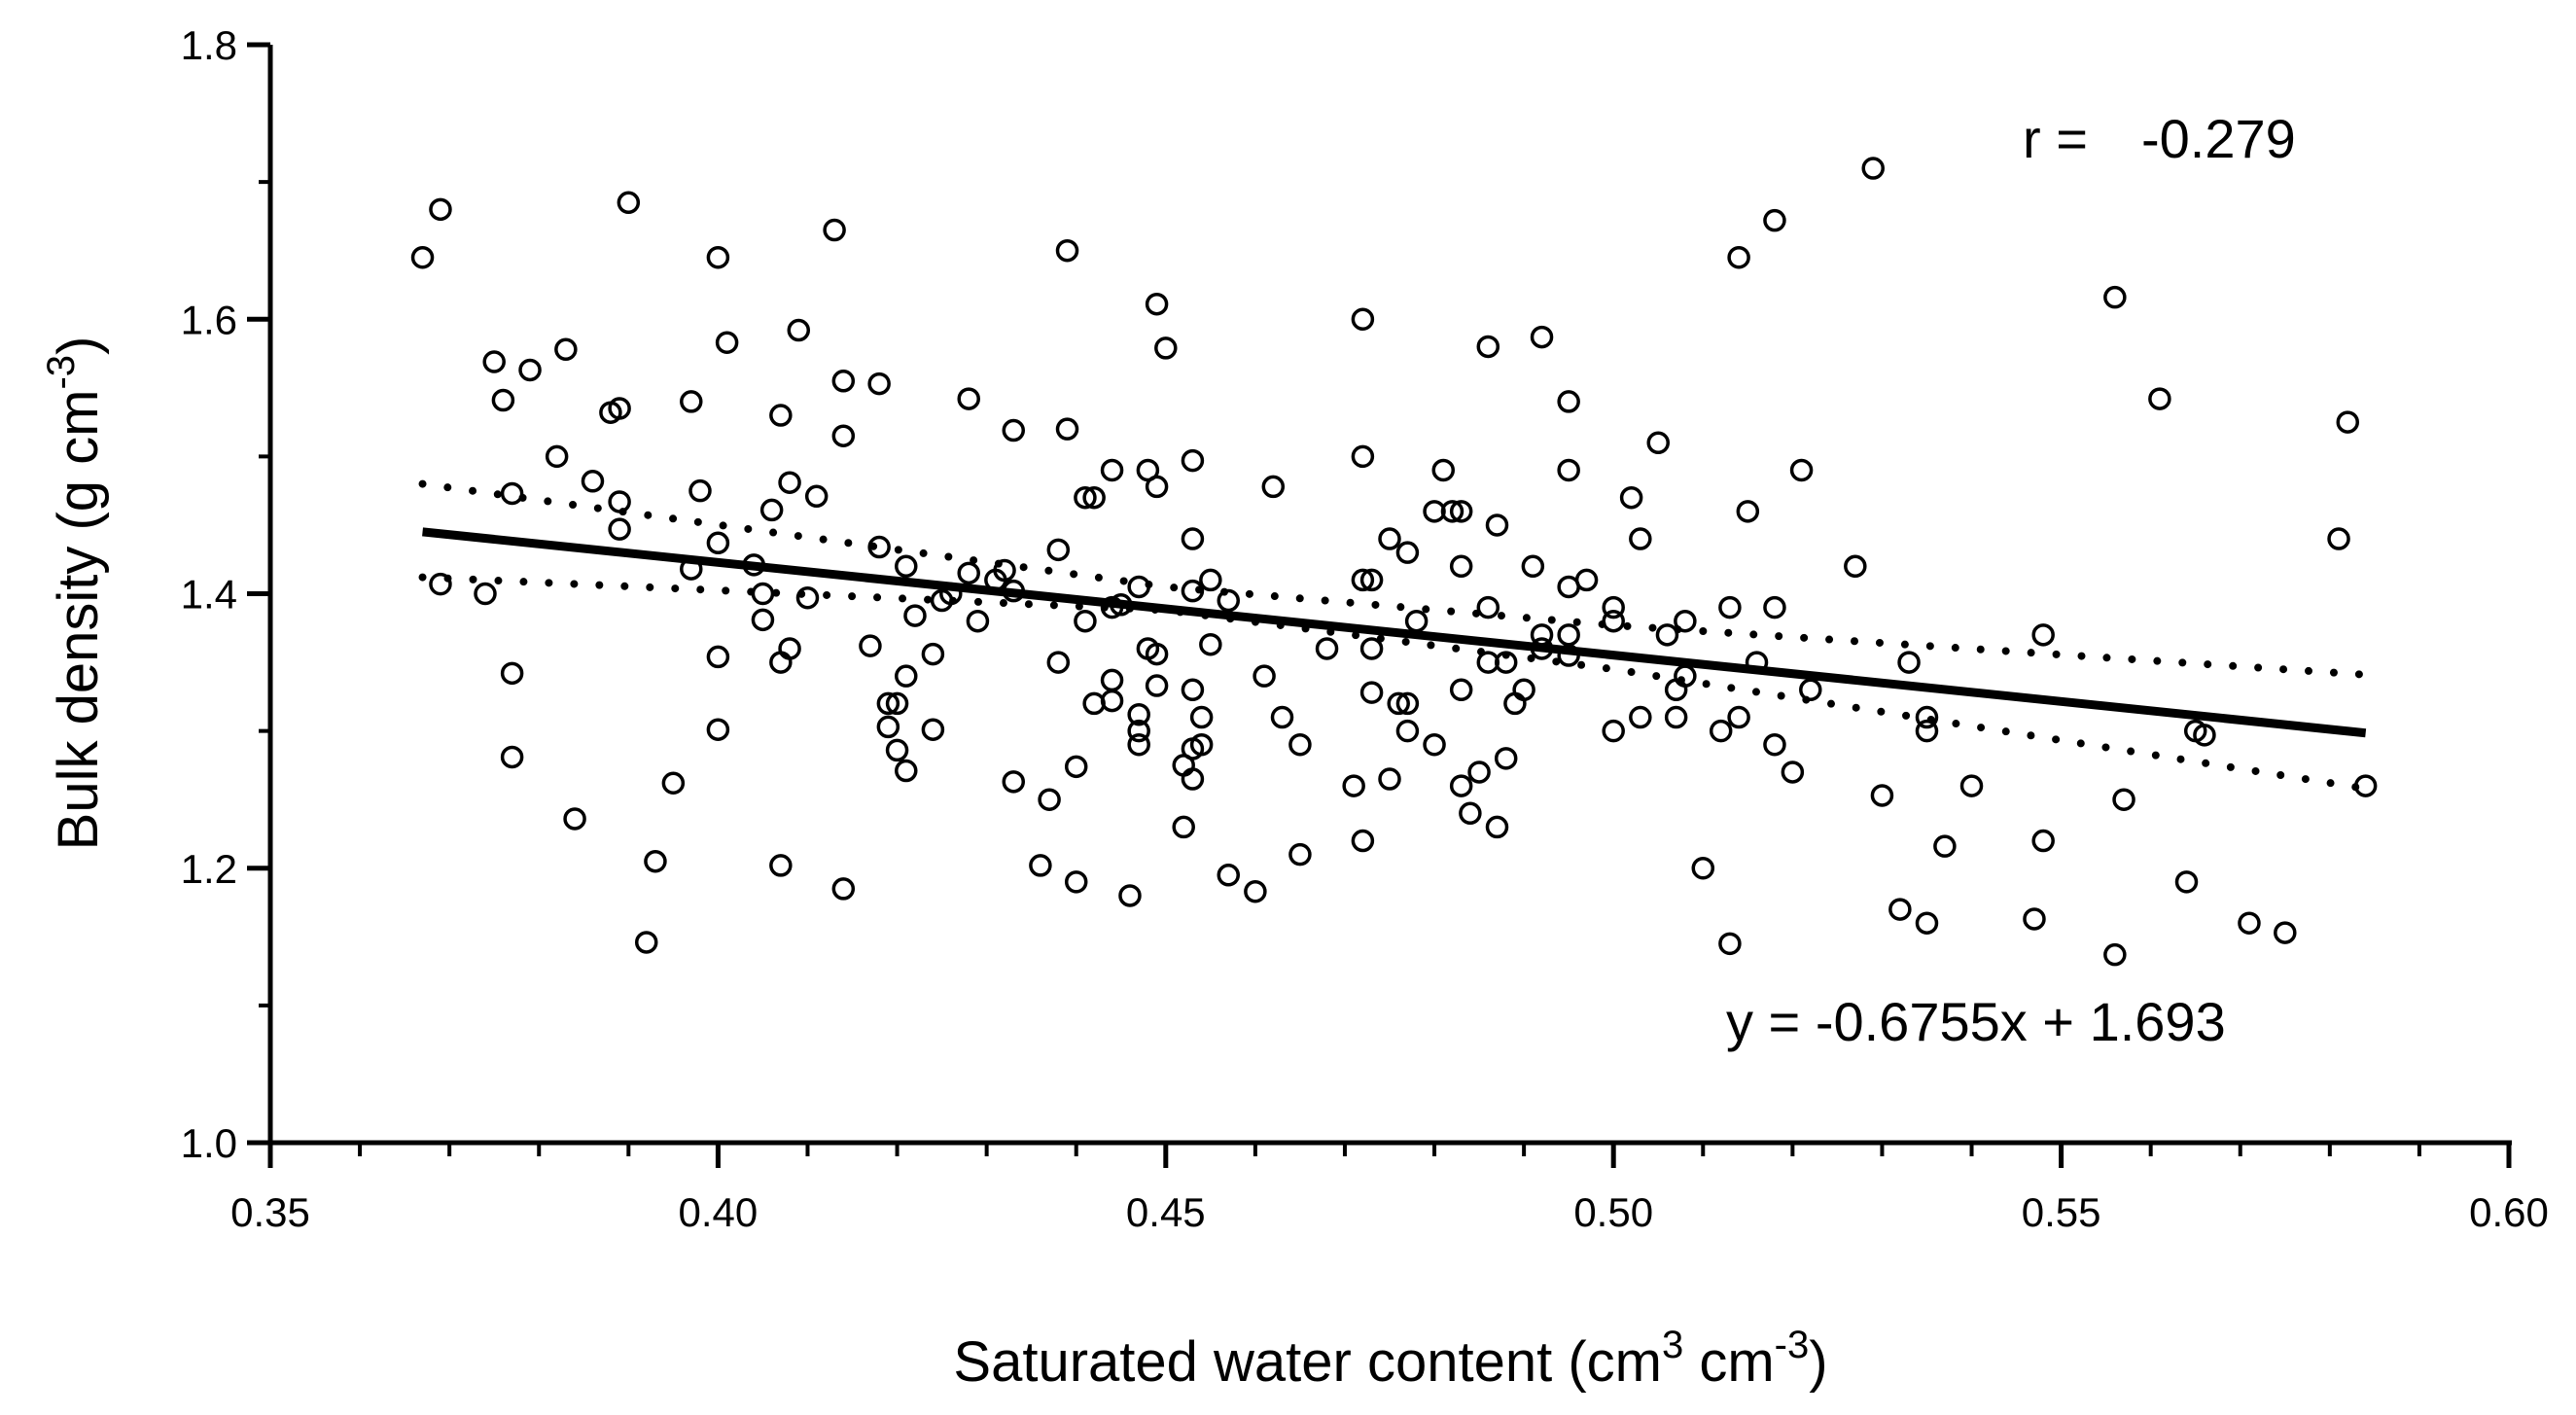 The width and height of the screenshot is (2576, 1415). What do you see at coordinates (1818, 1362) in the screenshot?
I see `x-axis-title-end: )` at bounding box center [1818, 1362].